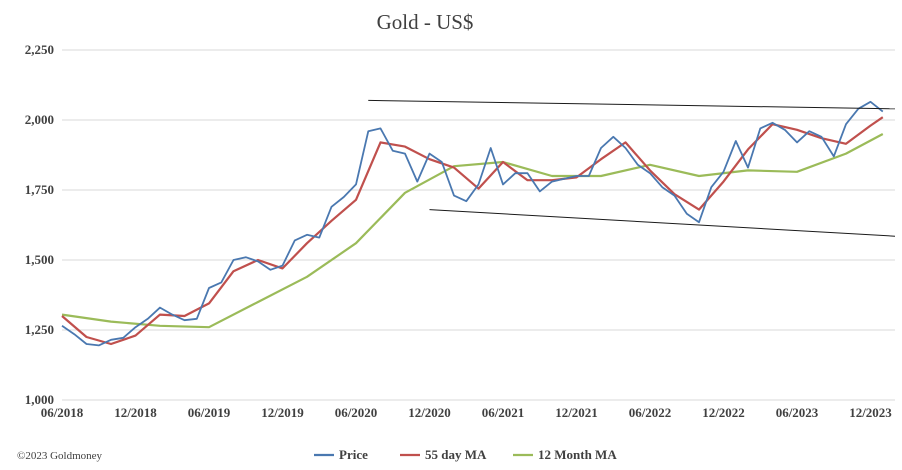  Describe the element at coordinates (577, 454) in the screenshot. I see `legend-label: 12 Month MA` at that location.